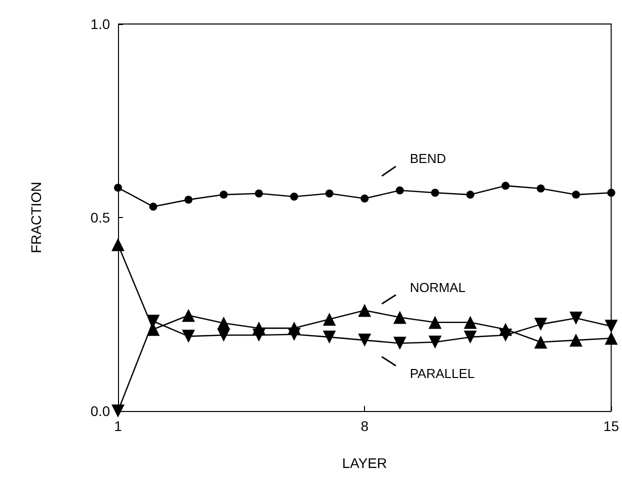  I want to click on y-tick-label: 1.0, so click(100, 24).